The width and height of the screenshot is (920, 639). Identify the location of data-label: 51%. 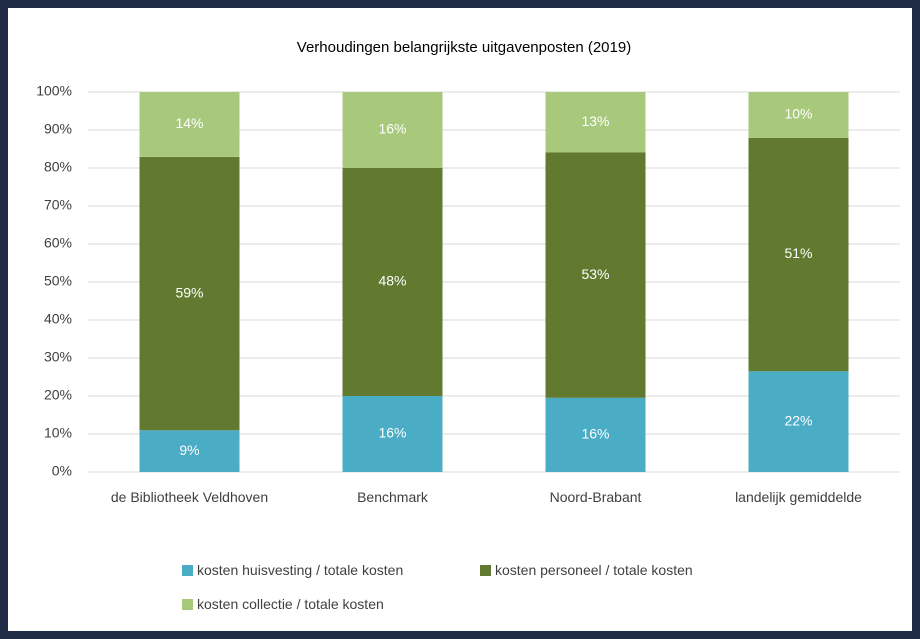
(798, 253).